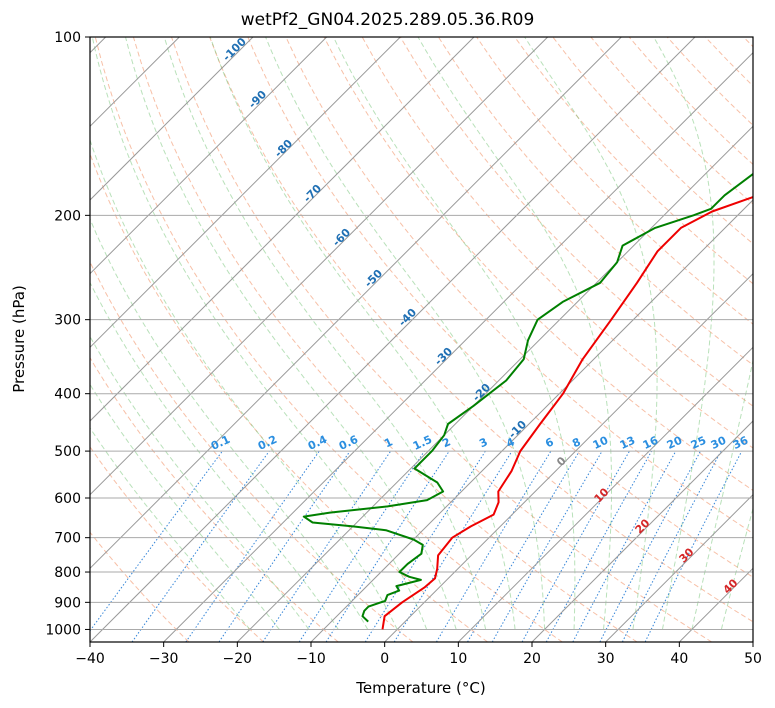  I want to click on x-tick-label: 0, so click(384, 659).